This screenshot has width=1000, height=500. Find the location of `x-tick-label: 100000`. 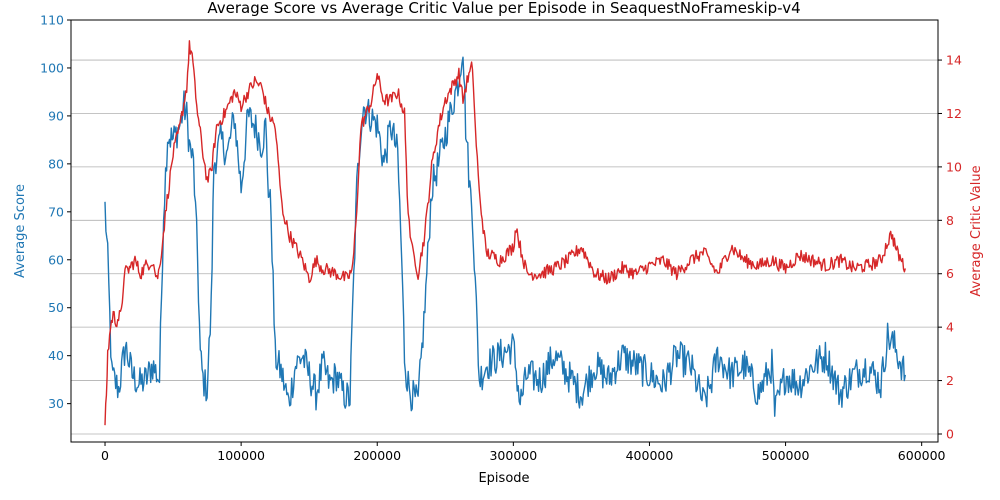

x-tick-label: 100000 is located at coordinates (241, 455).